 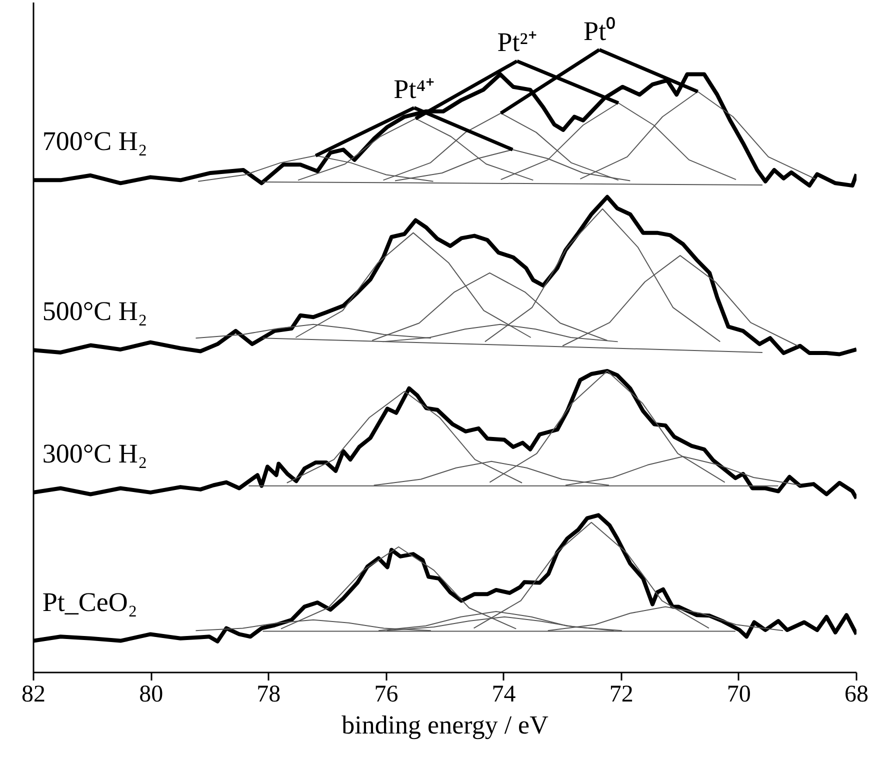 What do you see at coordinates (268, 695) in the screenshot?
I see `x-tick-label: 78` at bounding box center [268, 695].